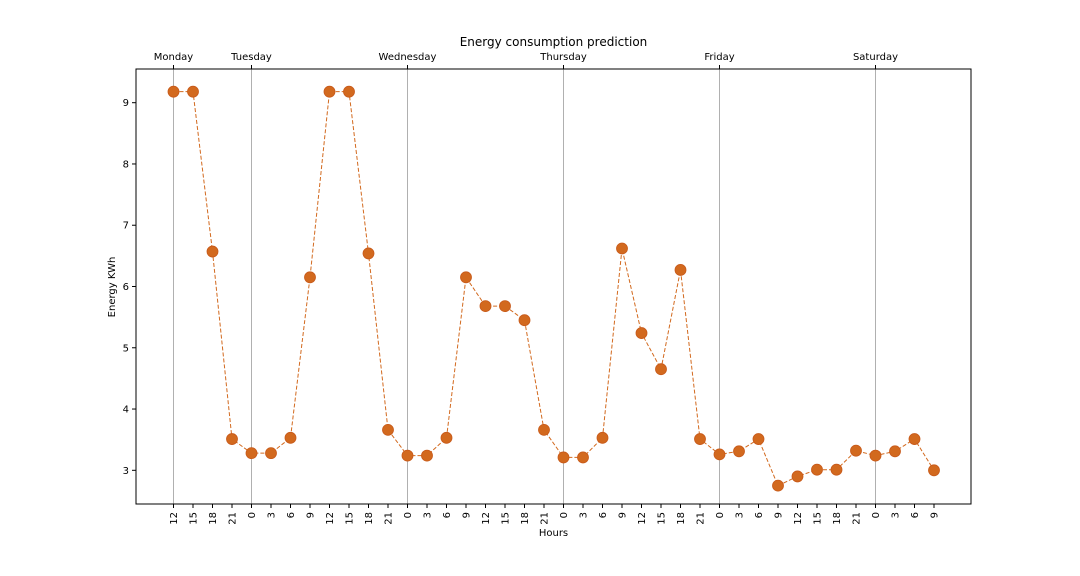  Describe the element at coordinates (875, 57) in the screenshot. I see `day-label: Saturday` at that location.